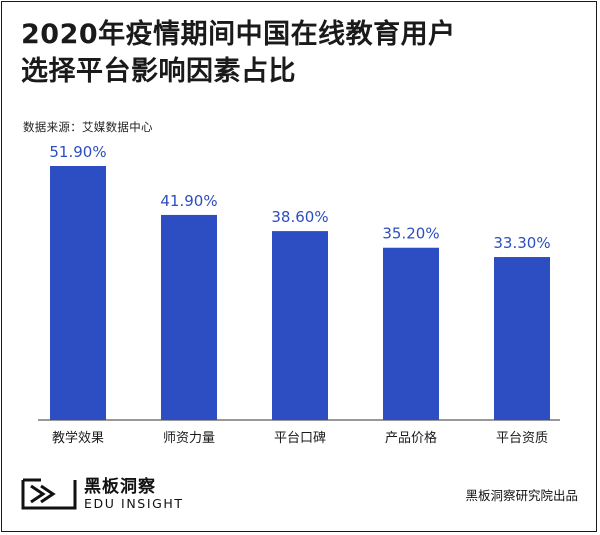 The image size is (600, 535). Describe the element at coordinates (410, 234) in the screenshot. I see `value-label-4: 35.20%` at that location.